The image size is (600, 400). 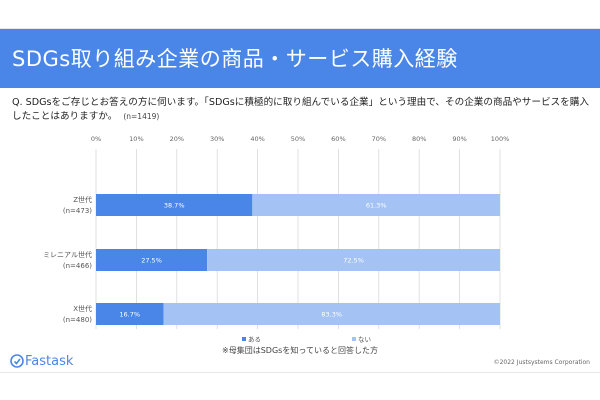 I want to click on x-tick-label: 50%, so click(x=298, y=139).